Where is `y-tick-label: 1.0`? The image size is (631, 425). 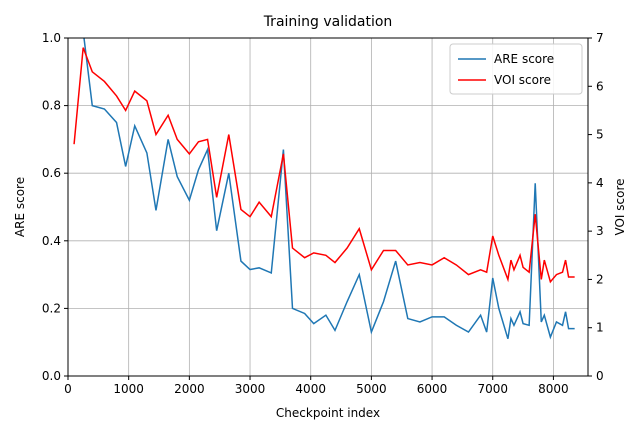 y-tick-label: 1.0 is located at coordinates (51, 38).